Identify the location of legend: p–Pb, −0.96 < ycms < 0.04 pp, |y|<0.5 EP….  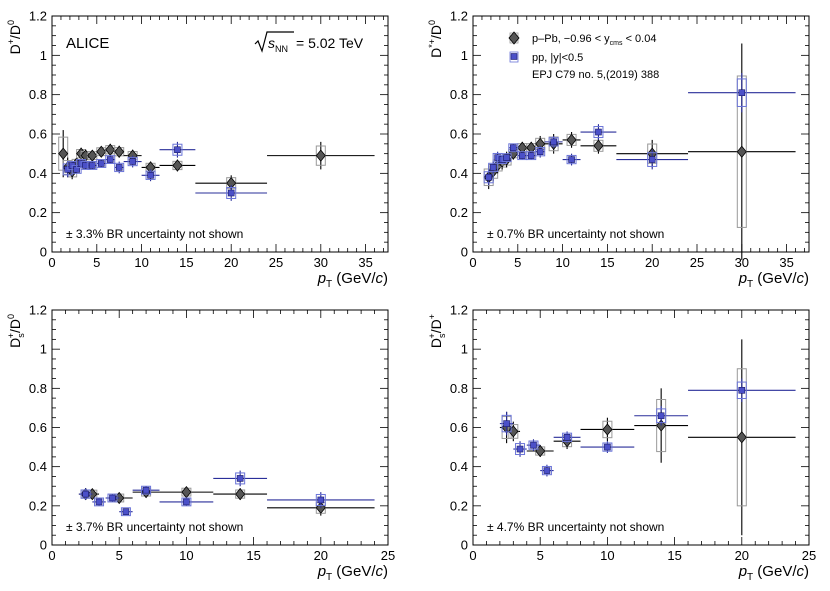
(583, 56).